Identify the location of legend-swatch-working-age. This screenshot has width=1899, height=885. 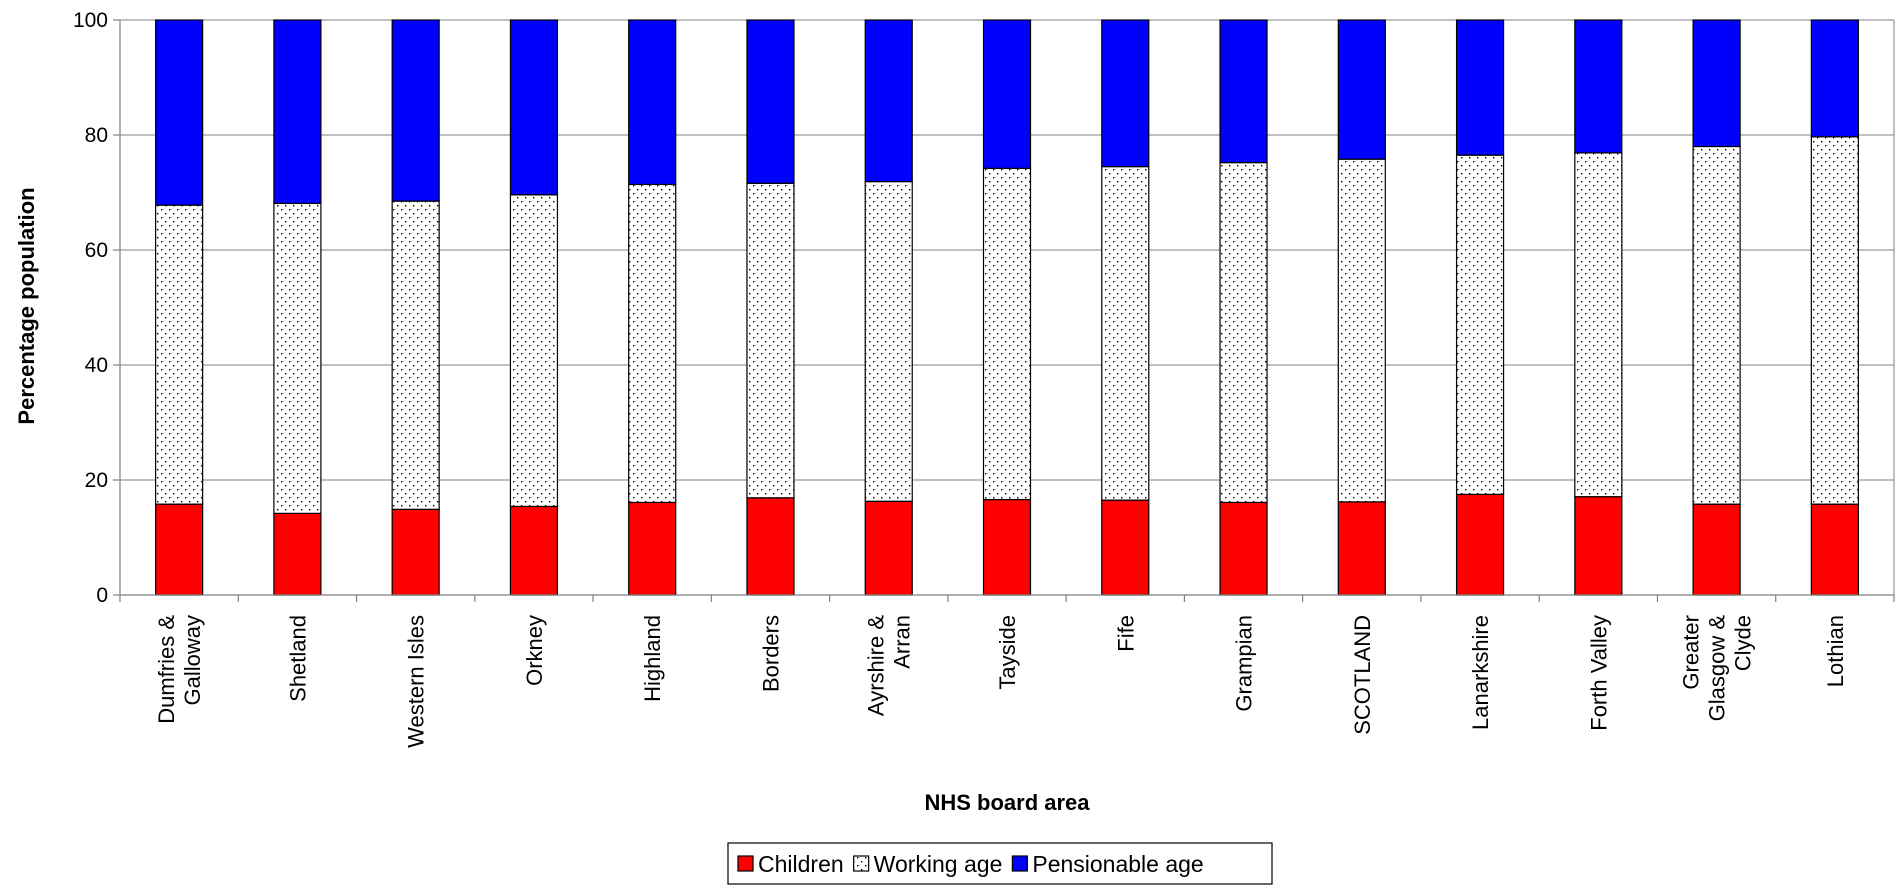
(861, 863).